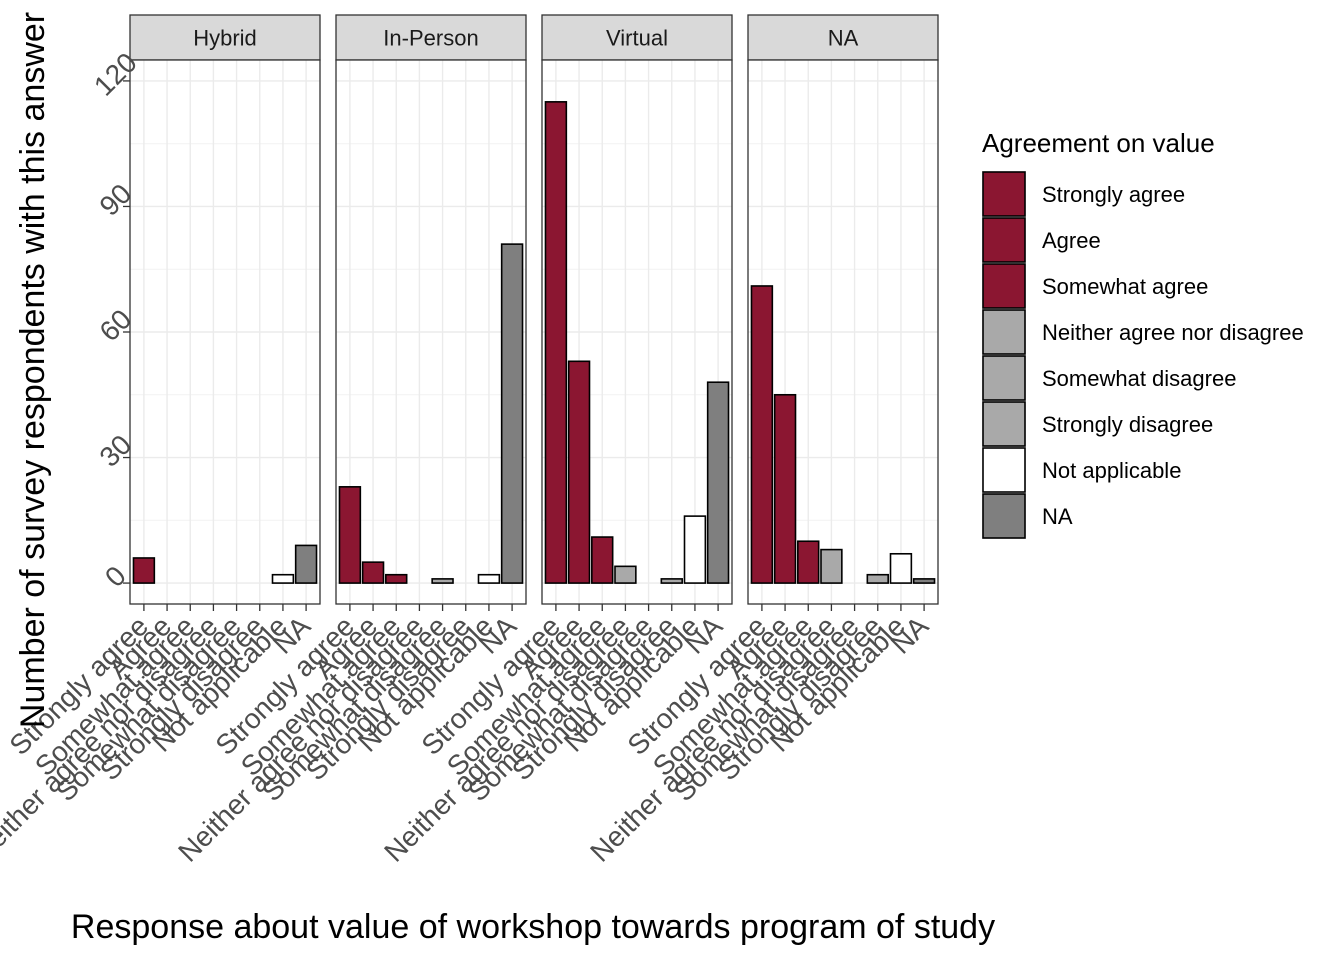  I want to click on facet-strip-label: Hybrid, so click(225, 38).